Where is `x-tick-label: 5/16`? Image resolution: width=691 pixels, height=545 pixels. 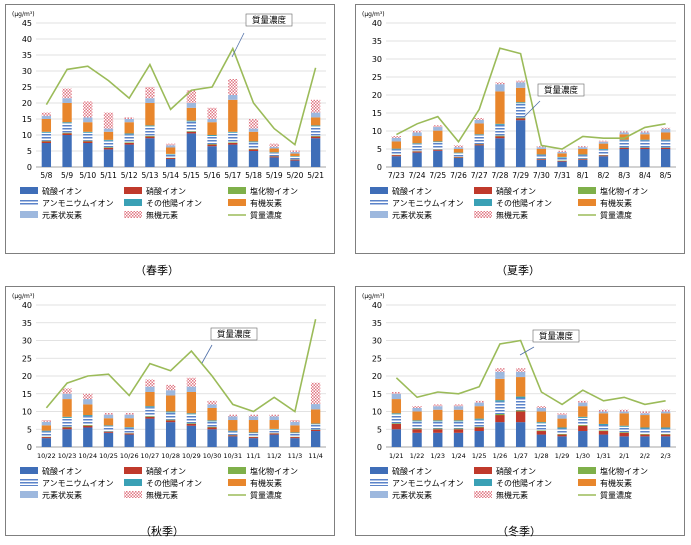 x-tick-label: 5/16 is located at coordinates (212, 175).